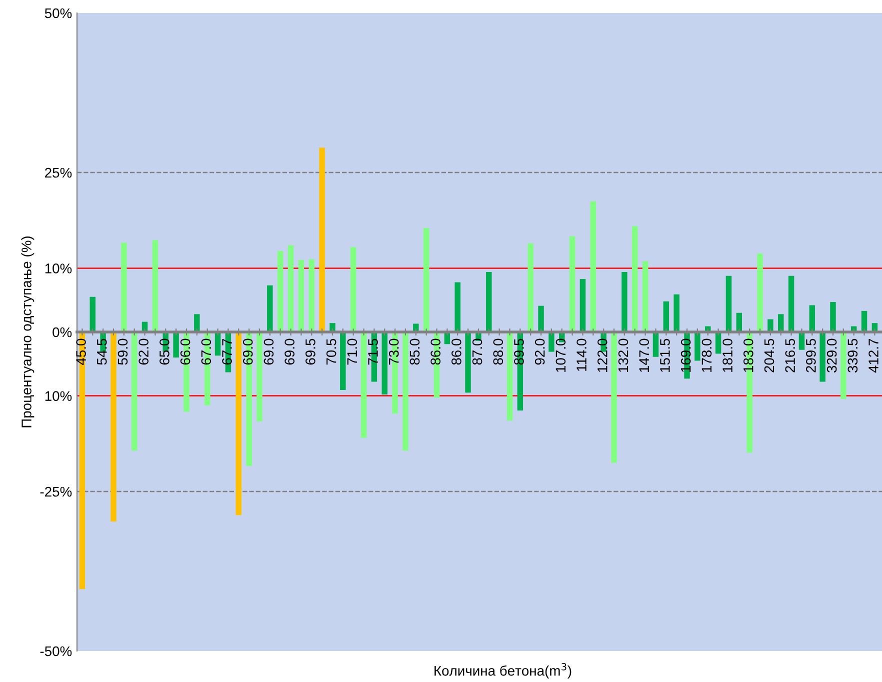  Describe the element at coordinates (519, 351) in the screenshot. I see `x-tick-label: 89.5` at that location.